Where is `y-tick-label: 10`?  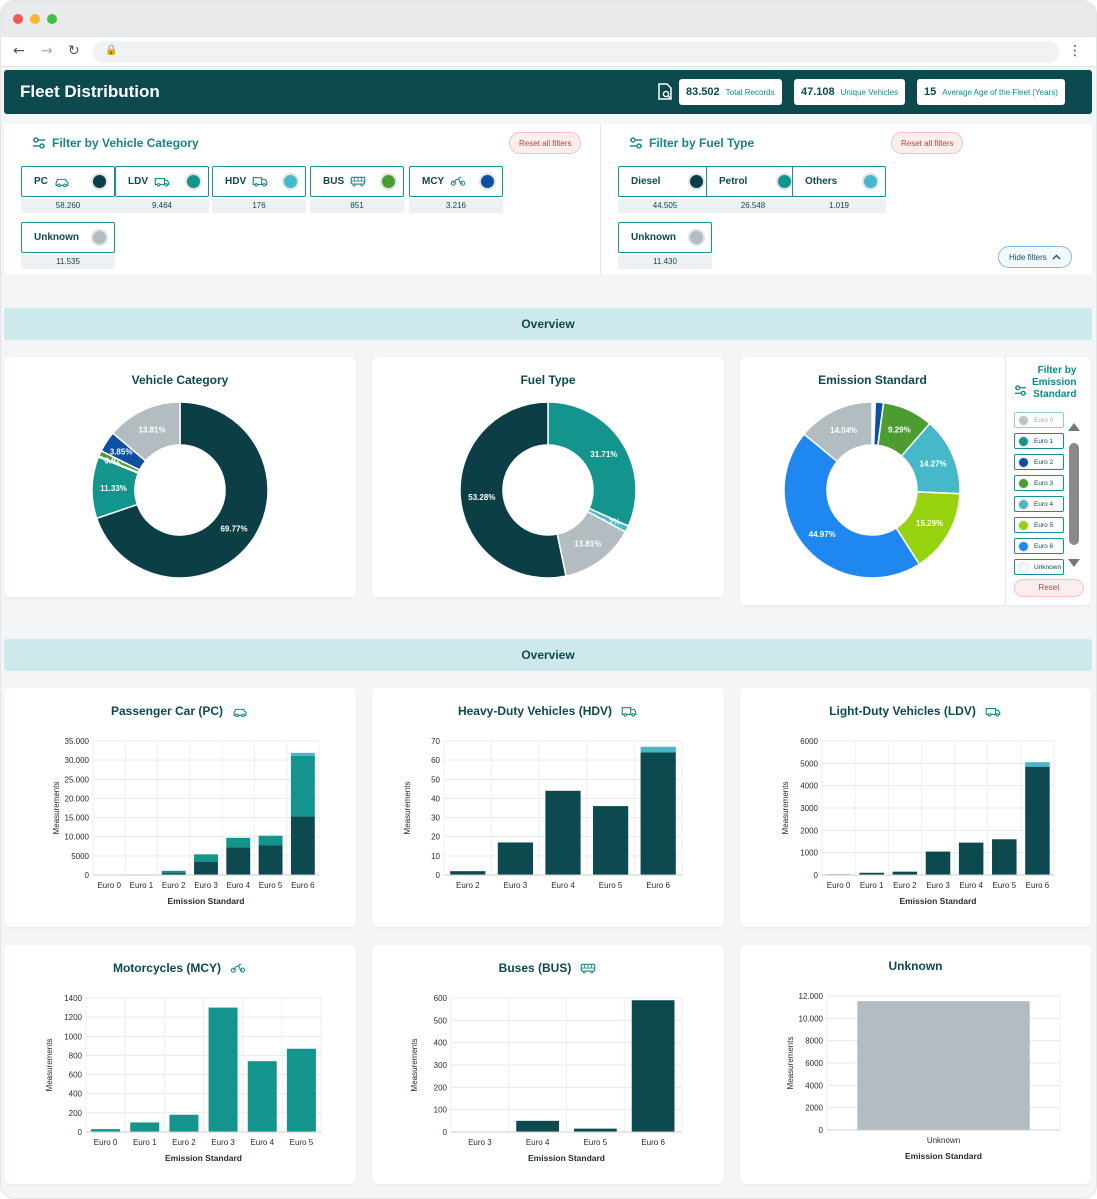
y-tick-label: 10 is located at coordinates (435, 856).